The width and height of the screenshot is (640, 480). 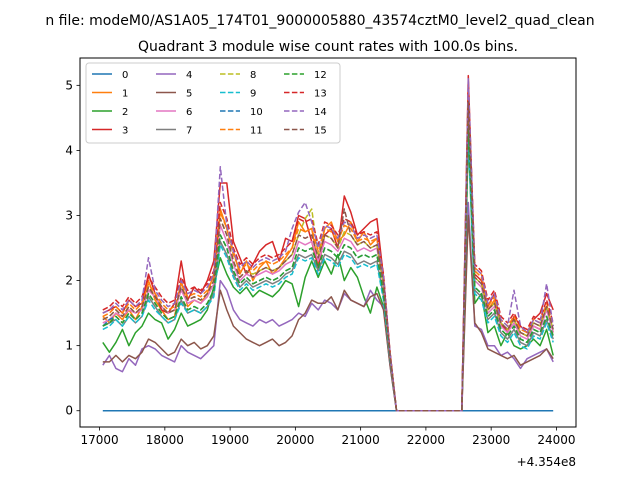 What do you see at coordinates (189, 112) in the screenshot?
I see `legend-label: 6` at bounding box center [189, 112].